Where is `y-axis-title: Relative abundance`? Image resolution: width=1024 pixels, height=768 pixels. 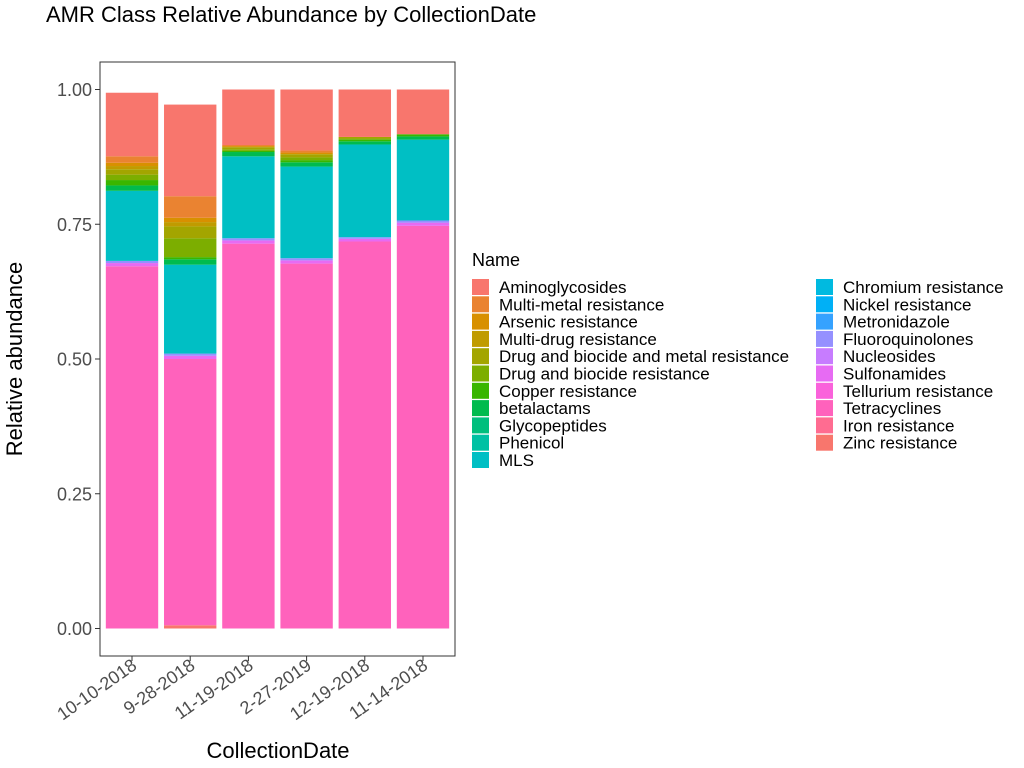 y-axis-title: Relative abundance is located at coordinates (14, 359).